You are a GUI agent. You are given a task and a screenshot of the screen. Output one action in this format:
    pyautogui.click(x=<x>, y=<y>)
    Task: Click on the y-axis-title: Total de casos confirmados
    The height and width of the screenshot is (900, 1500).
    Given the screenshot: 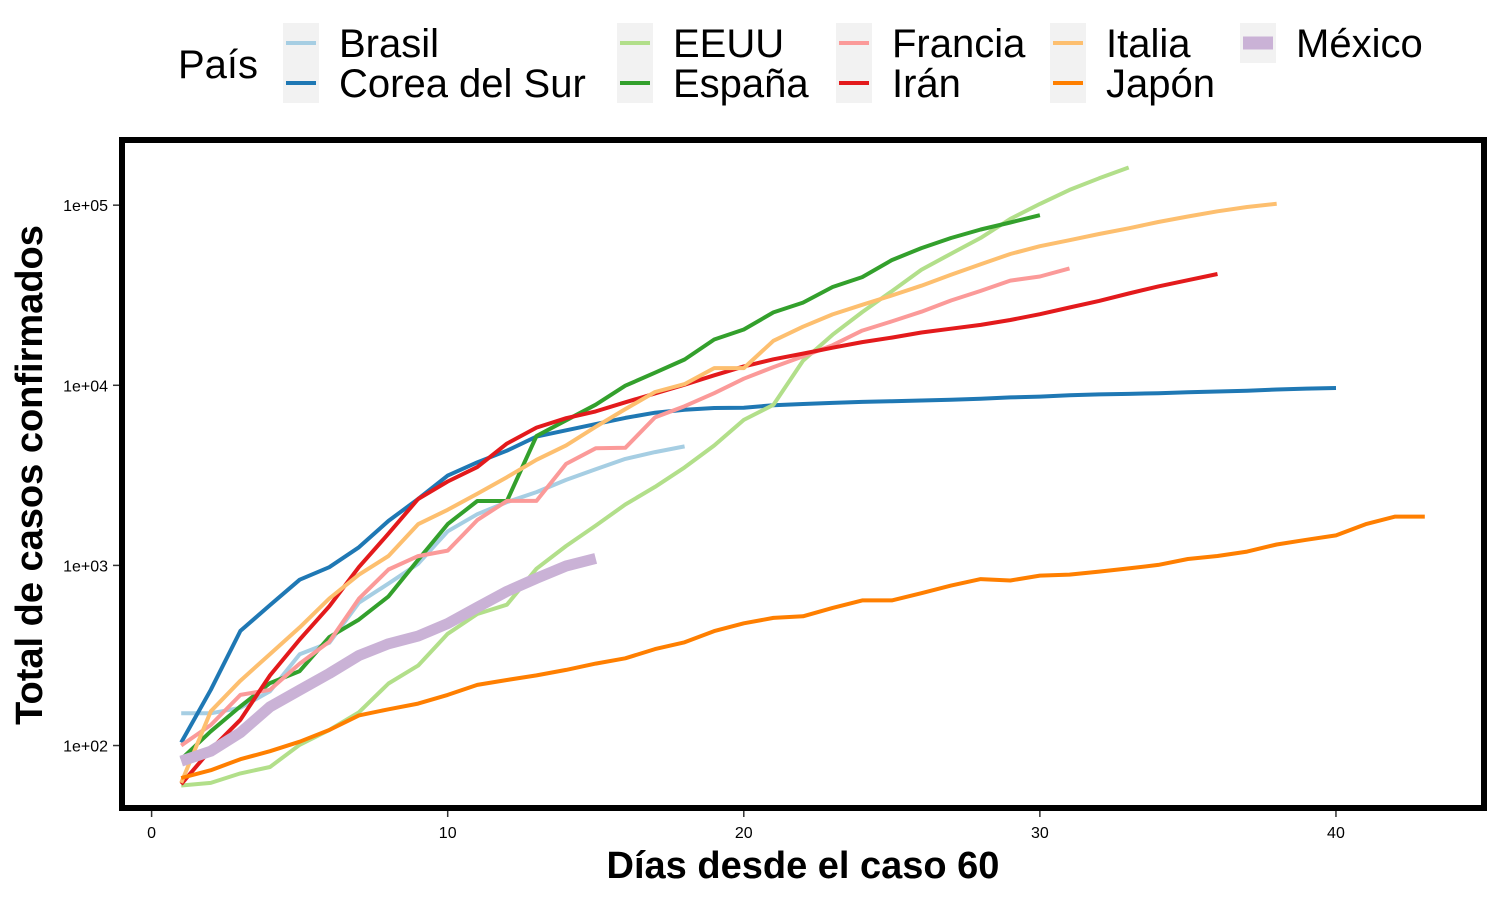 What is the action you would take?
    pyautogui.click(x=30, y=475)
    